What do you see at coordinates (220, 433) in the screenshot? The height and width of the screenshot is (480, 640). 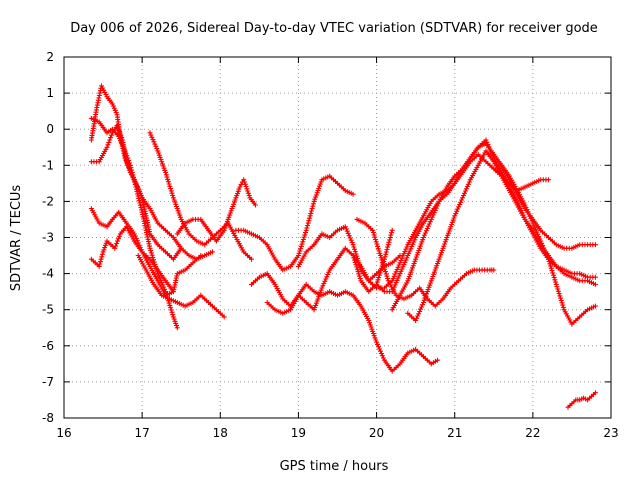 I see `x-tick-label: 18` at bounding box center [220, 433].